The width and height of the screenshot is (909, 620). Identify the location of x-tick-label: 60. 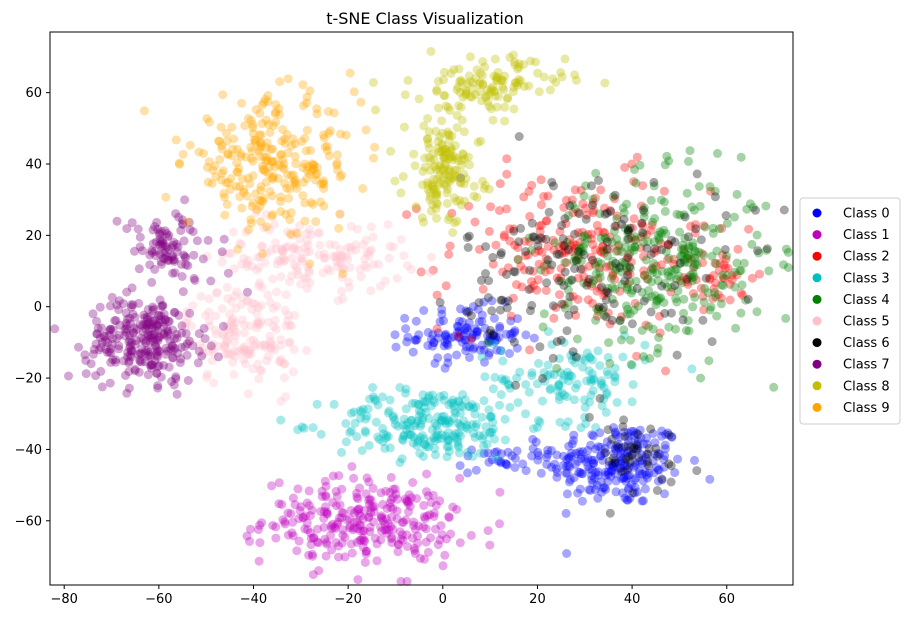
(726, 599).